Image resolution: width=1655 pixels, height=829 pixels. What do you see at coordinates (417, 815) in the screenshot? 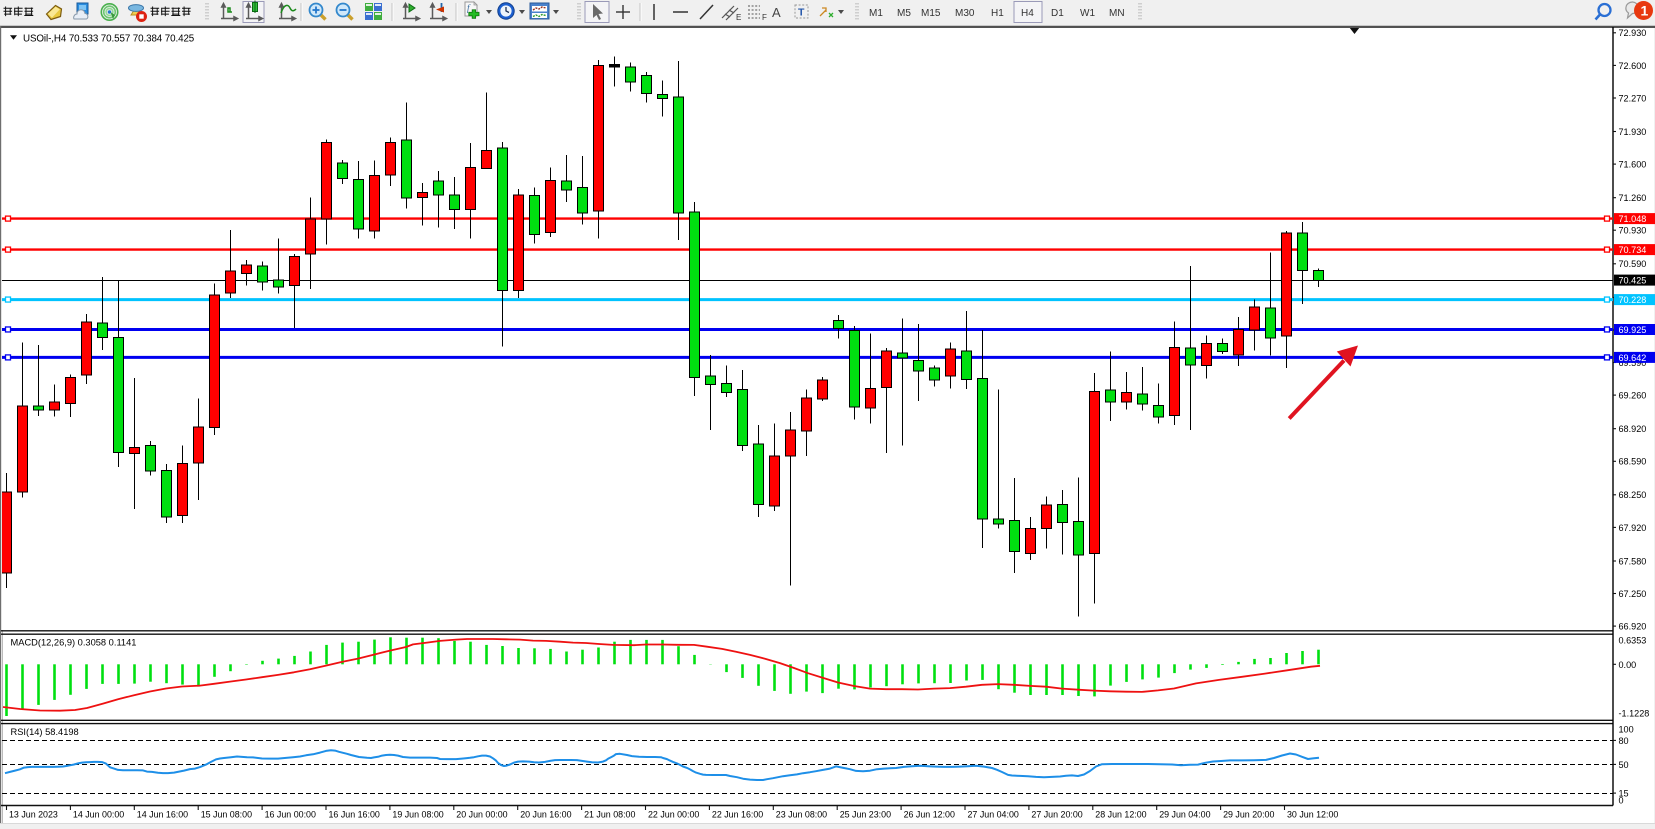
I see `svg-text: 19 Jun 08:00` at bounding box center [417, 815].